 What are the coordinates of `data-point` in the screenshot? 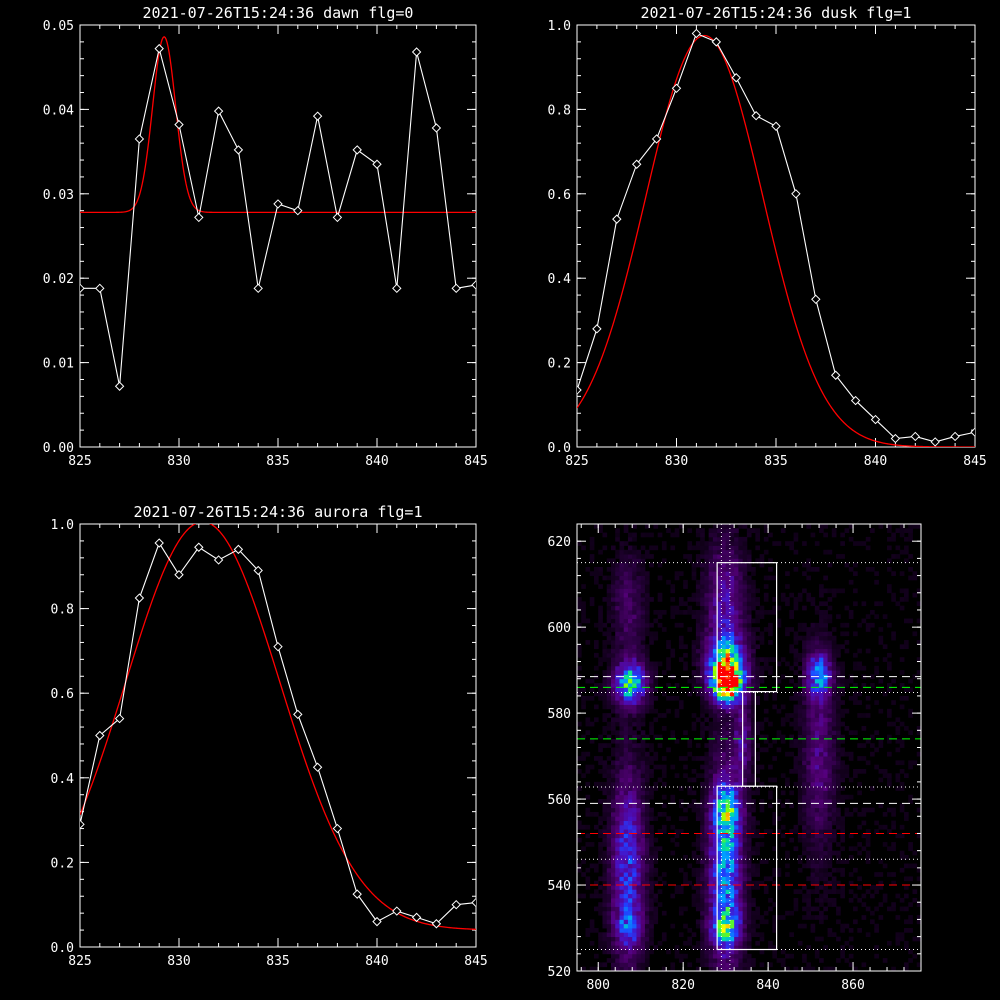 It's located at (696, 33).